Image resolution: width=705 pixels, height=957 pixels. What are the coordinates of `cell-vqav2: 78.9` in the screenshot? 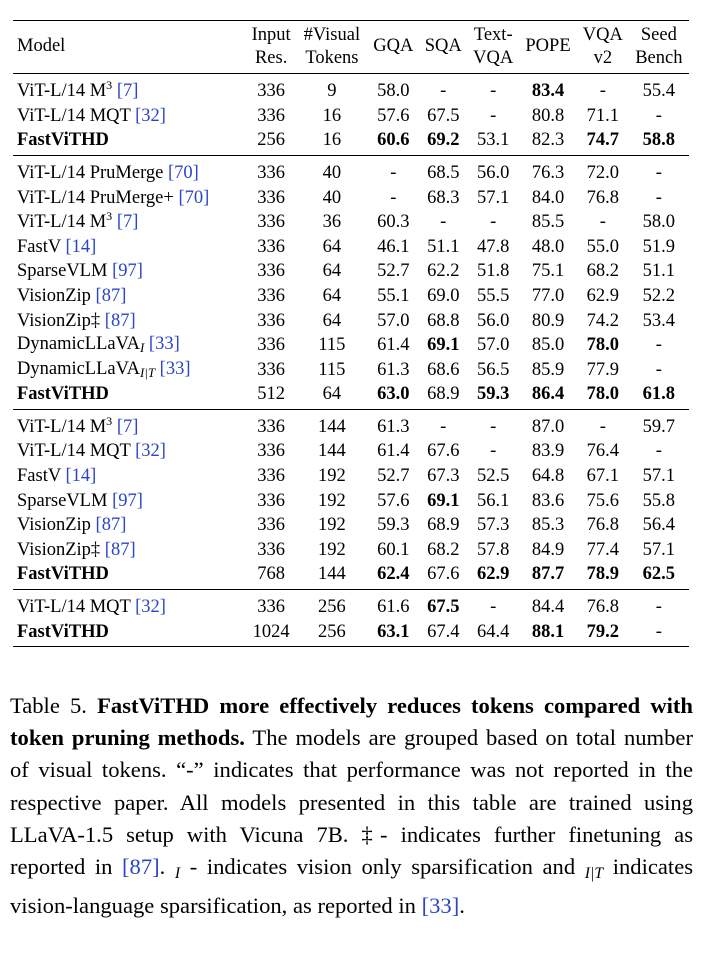 It's located at (602, 576).